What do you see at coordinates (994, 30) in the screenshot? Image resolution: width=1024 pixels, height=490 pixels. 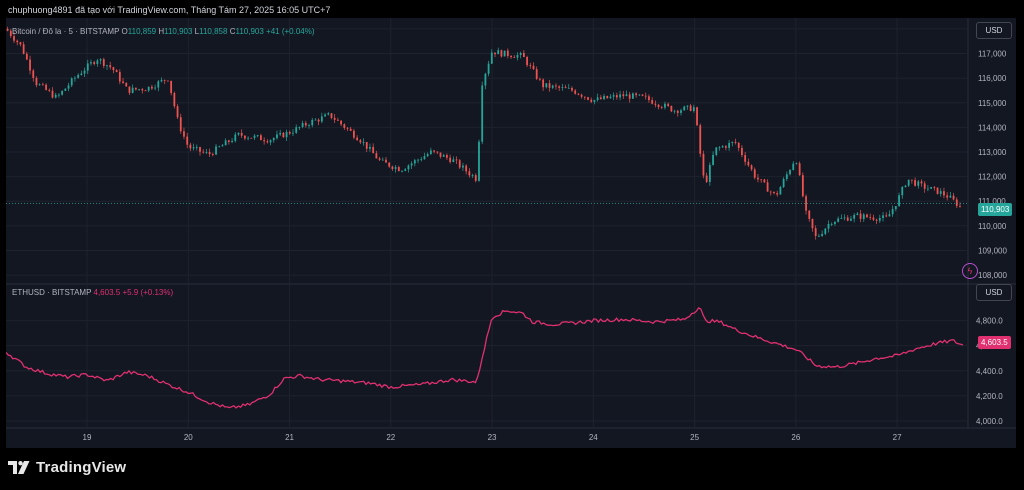 I see `btc-currency-button: USD` at bounding box center [994, 30].